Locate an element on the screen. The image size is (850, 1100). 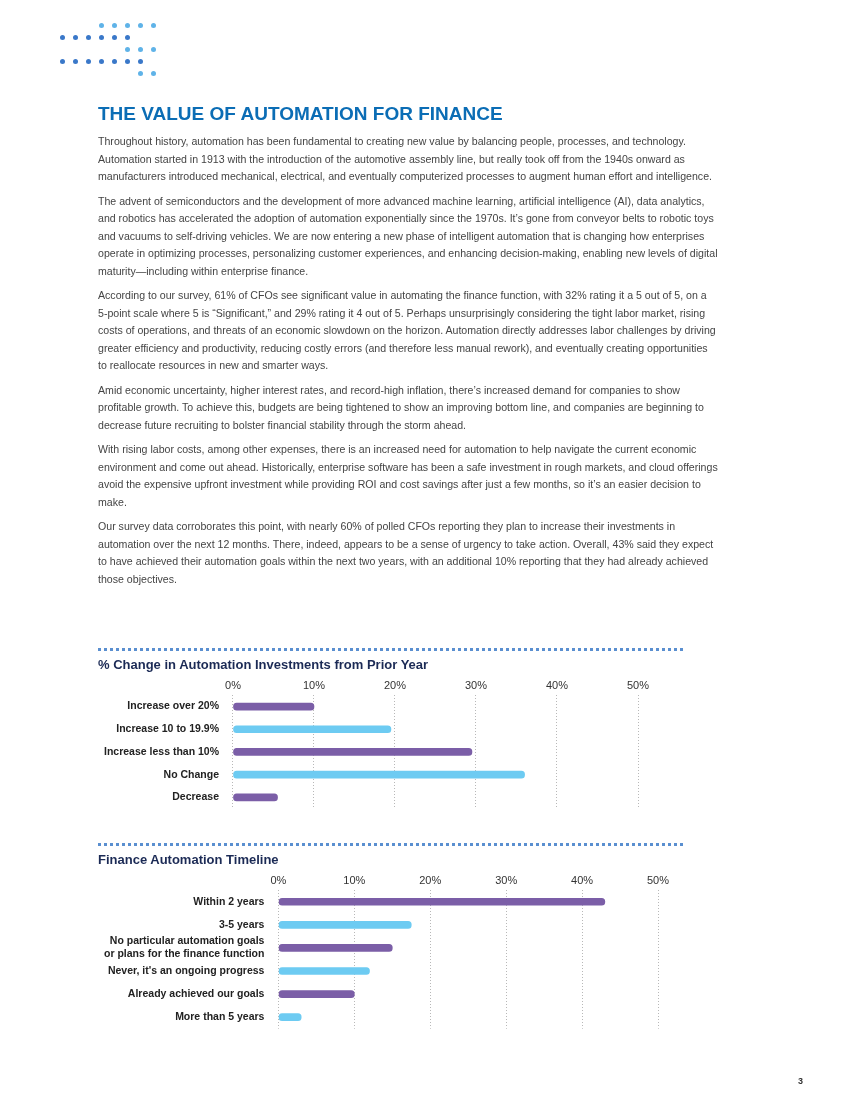
y-tick-label: No Change is located at coordinates (191, 773).